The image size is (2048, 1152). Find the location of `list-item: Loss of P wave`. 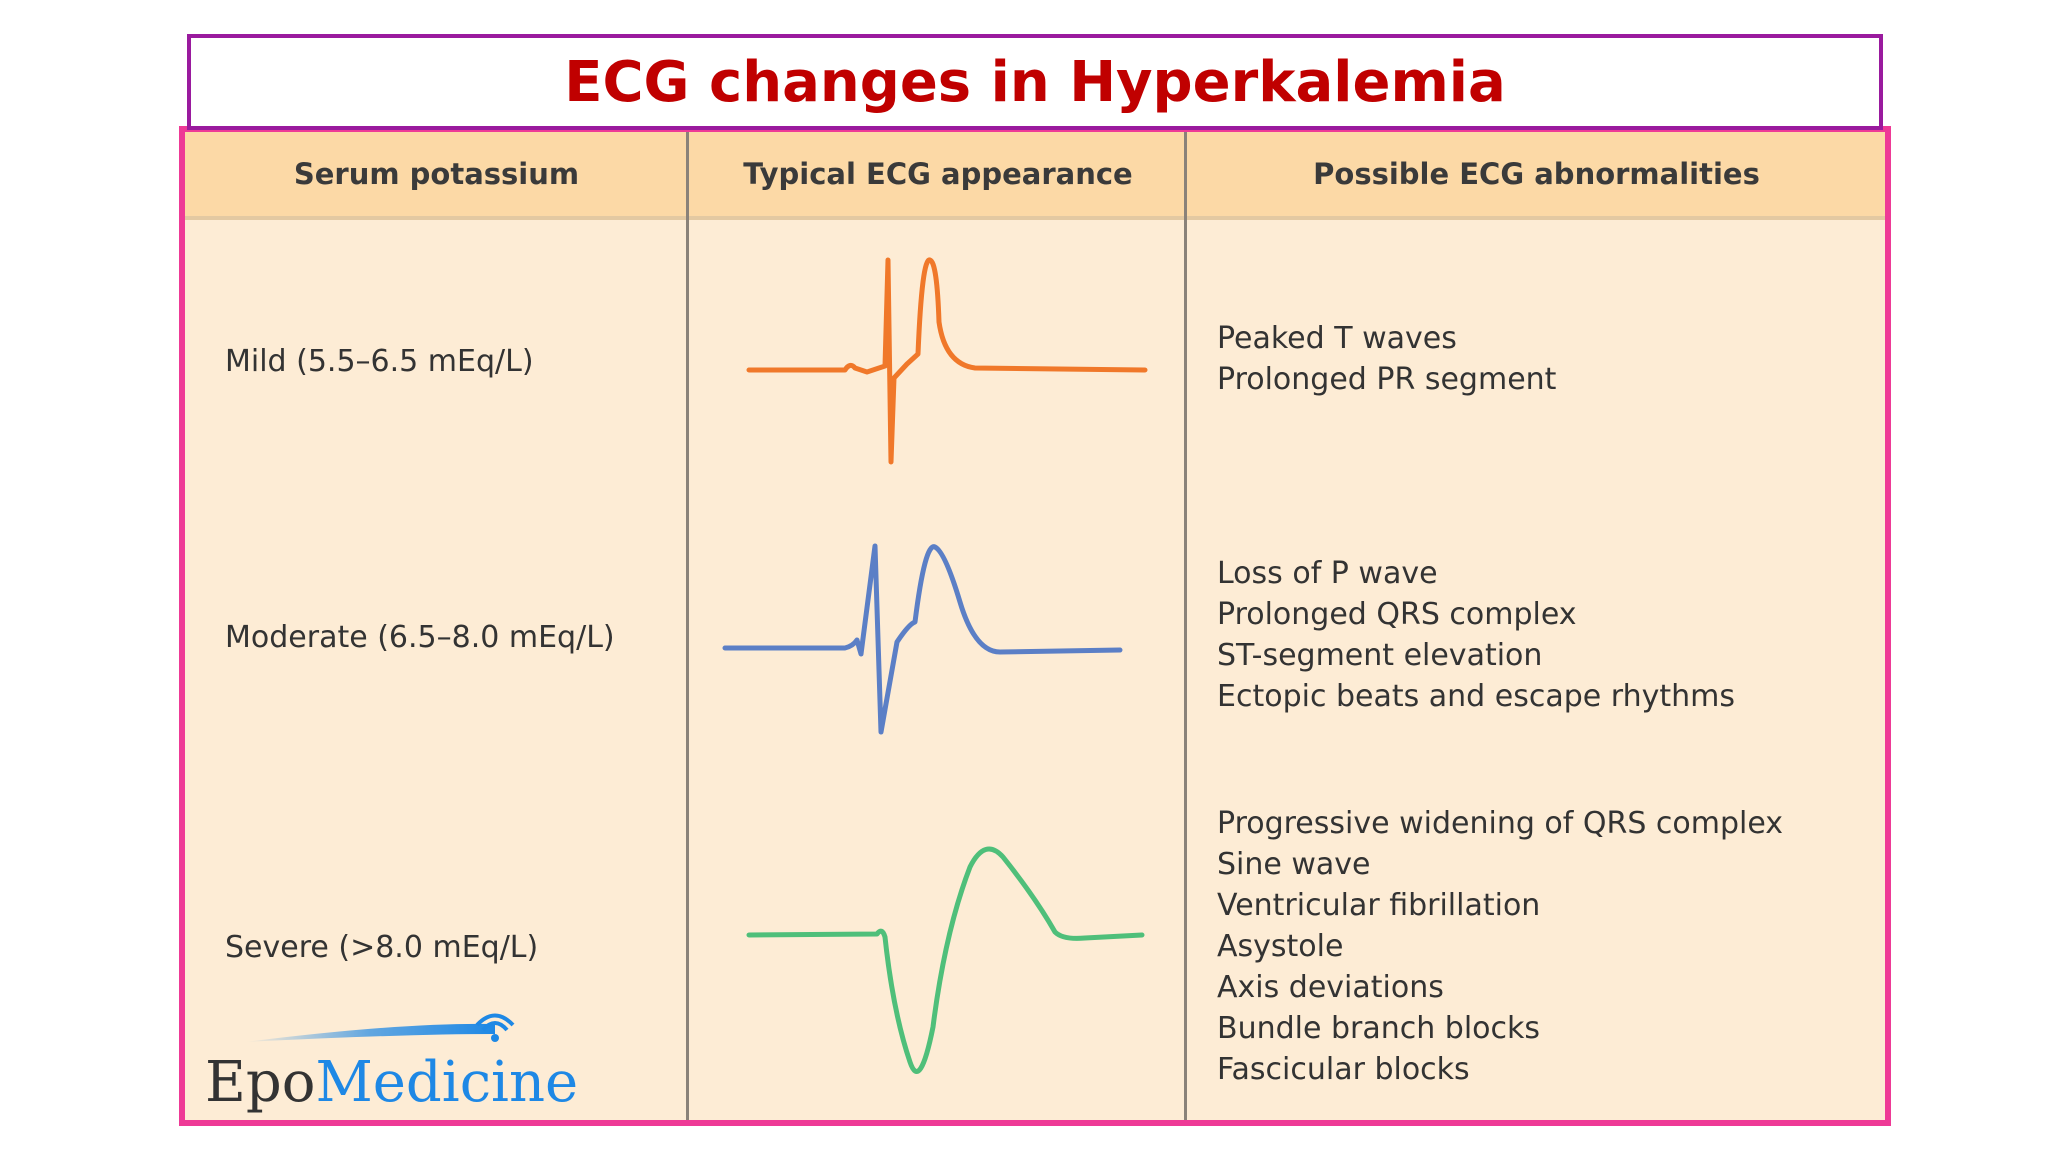

list-item: Loss of P wave is located at coordinates (1327, 573).